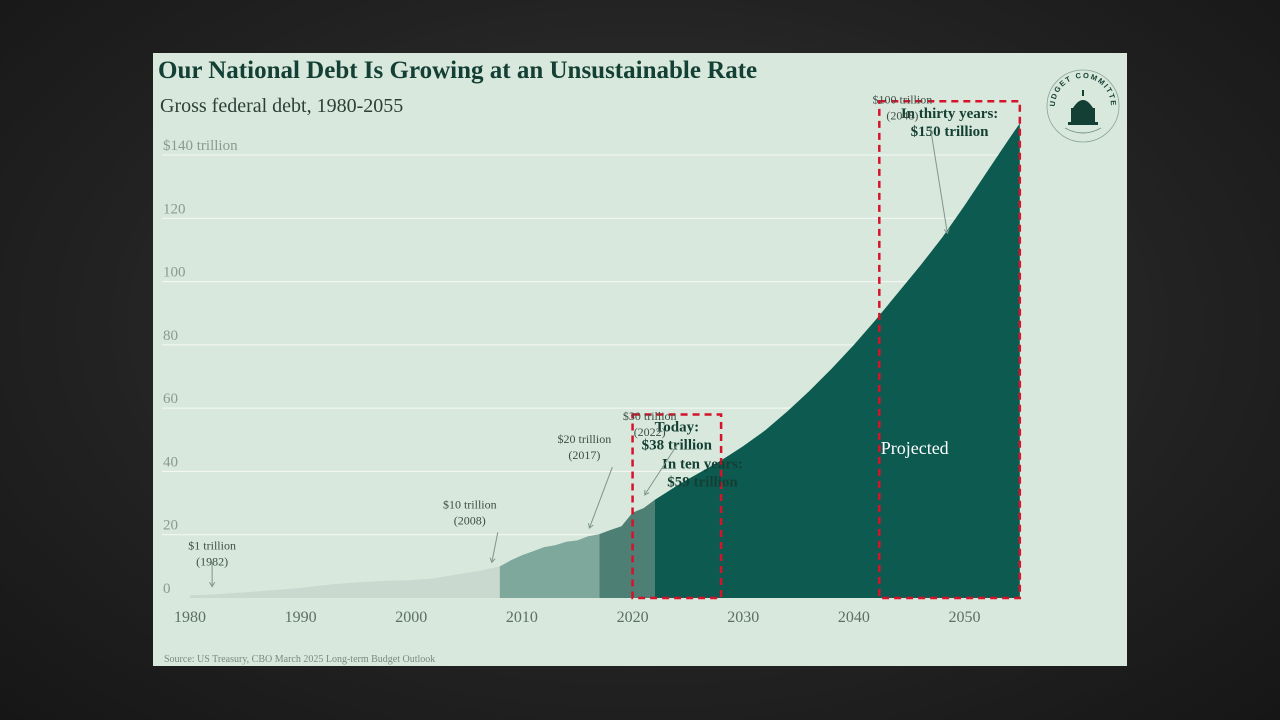 Image resolution: width=1280 pixels, height=720 pixels. Describe the element at coordinates (1081, 104) in the screenshot. I see `budget-committee-seal-icon: BUDGET COMMITTEE` at that location.